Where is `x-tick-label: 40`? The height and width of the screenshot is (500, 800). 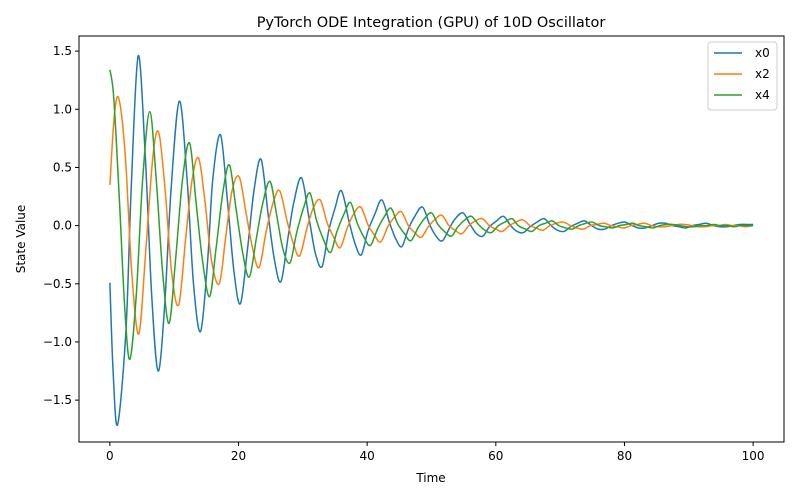
x-tick-label: 40 is located at coordinates (367, 456).